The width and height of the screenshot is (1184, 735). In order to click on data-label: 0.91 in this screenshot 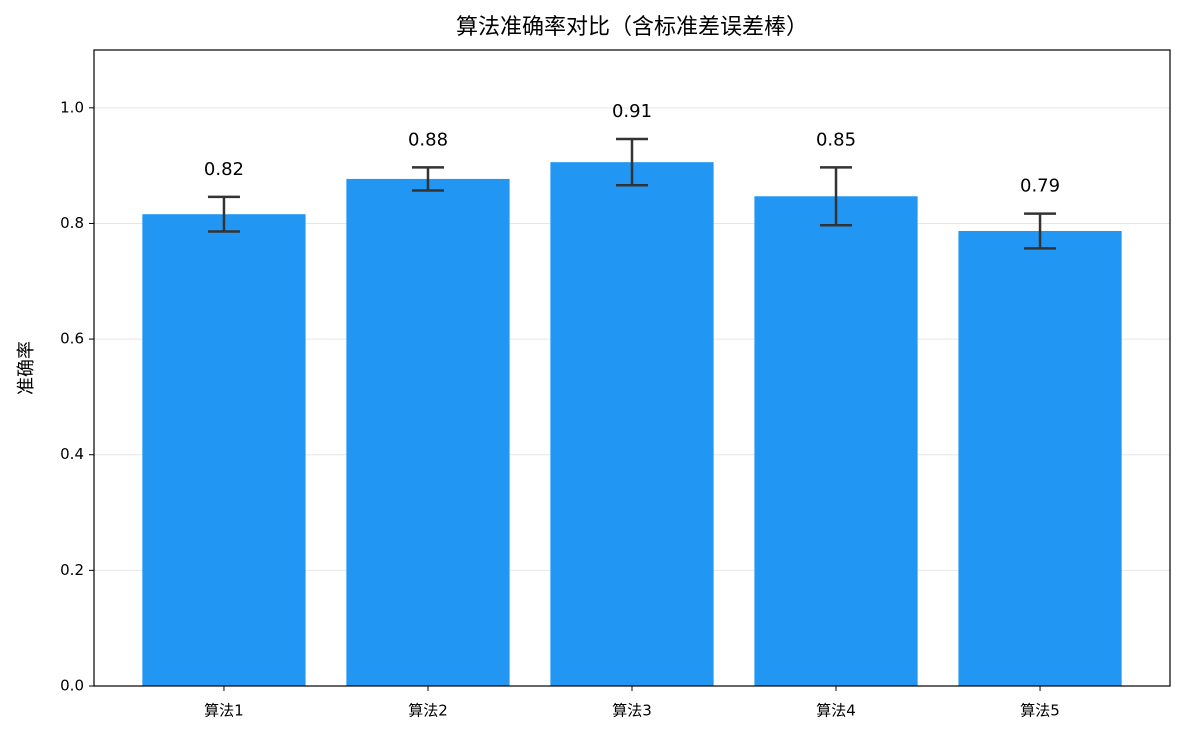, I will do `click(632, 111)`.